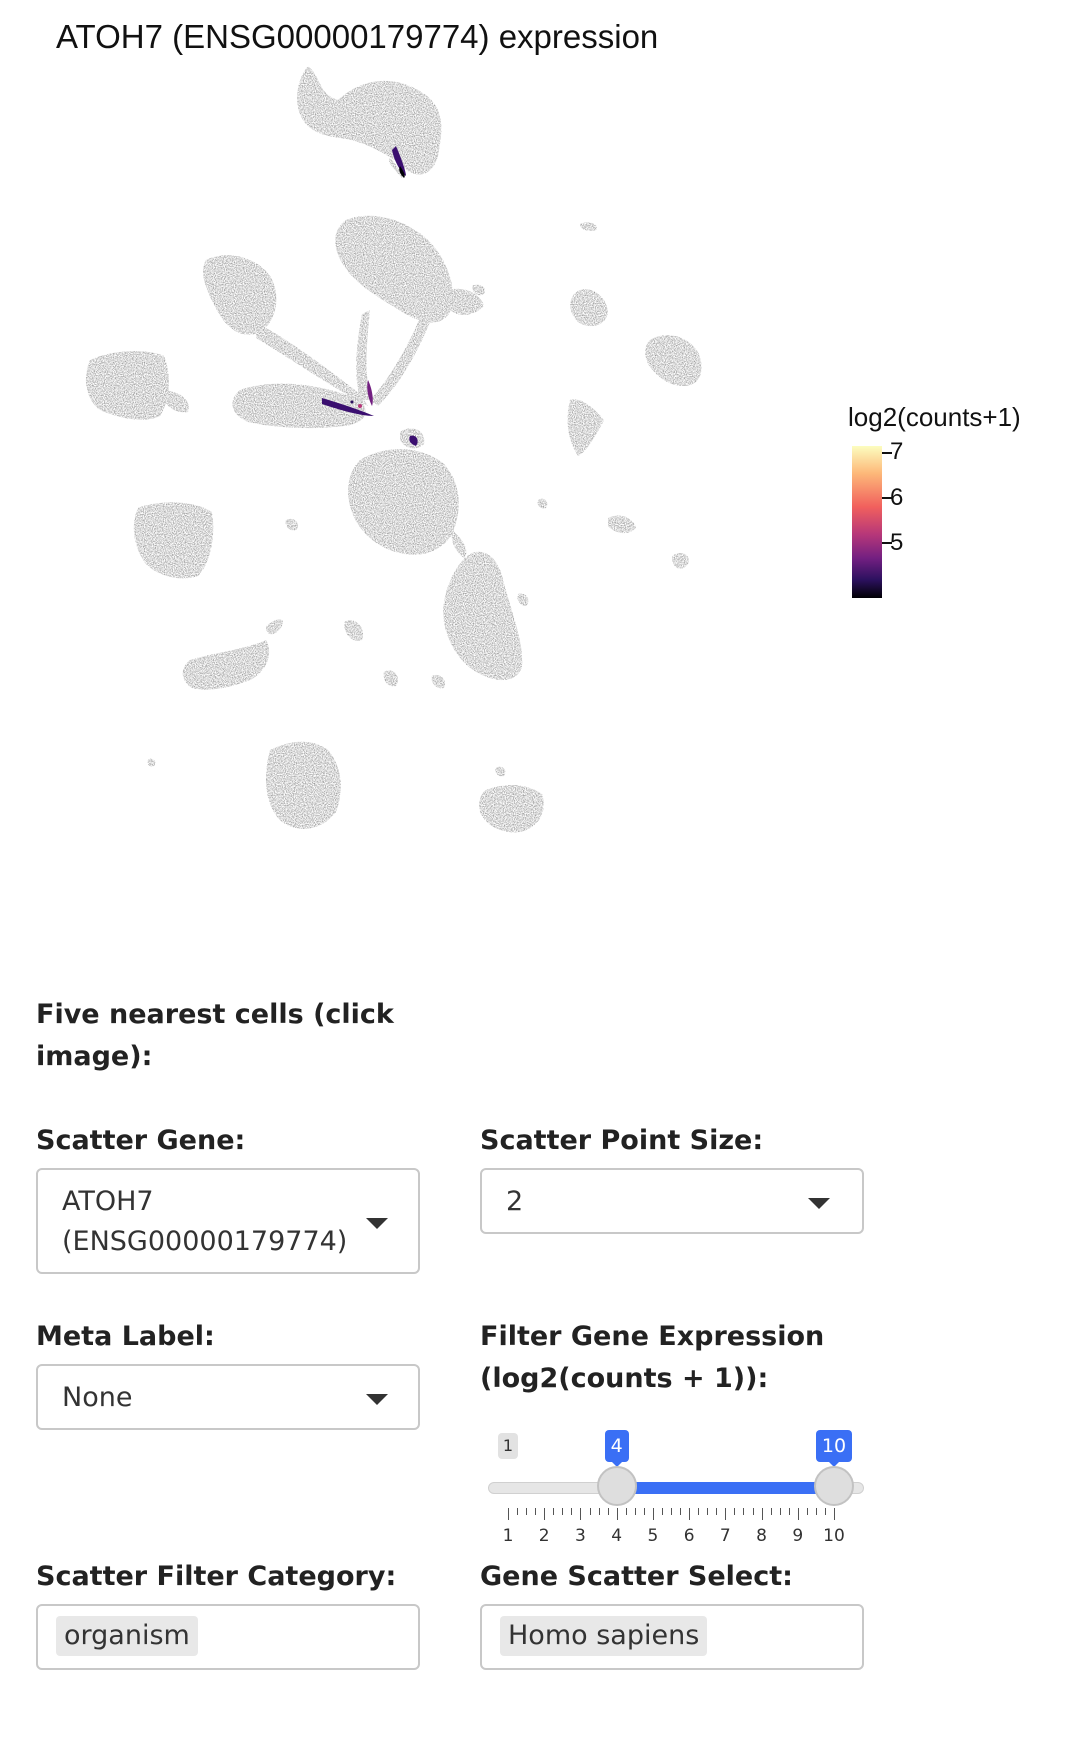 Image resolution: width=1072 pixels, height=1750 pixels. Describe the element at coordinates (897, 542) in the screenshot. I see `legend-label-5: 5` at that location.